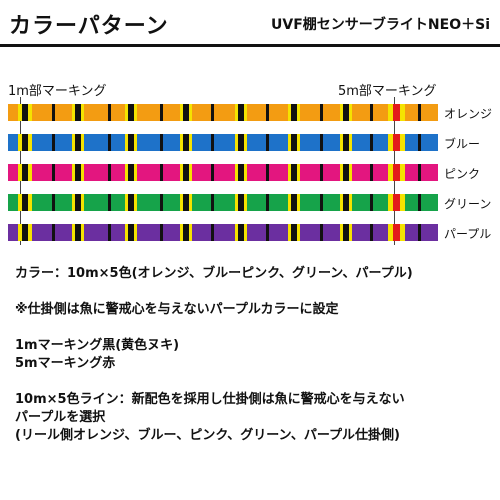 Image resolution: width=500 pixels, height=500 pixels. What do you see at coordinates (462, 174) in the screenshot?
I see `band-label-pink: ピンク` at bounding box center [462, 174].